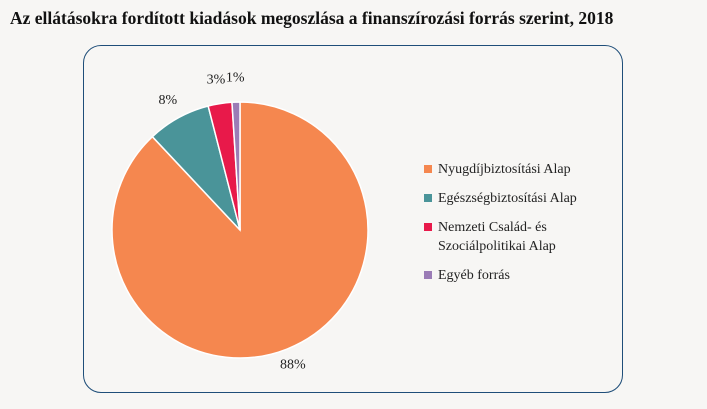  What do you see at coordinates (236, 166) in the screenshot?
I see `slice-egyeb` at bounding box center [236, 166].